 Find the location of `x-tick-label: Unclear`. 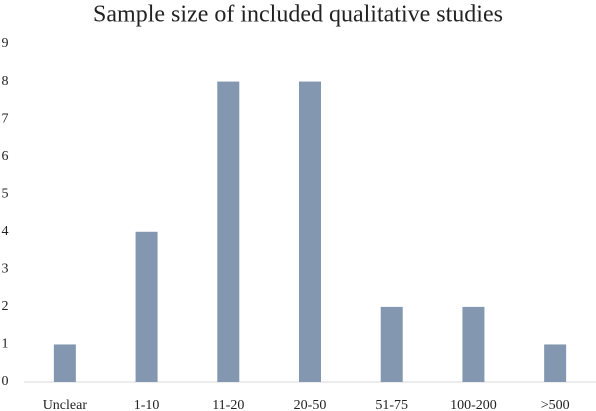

x-tick-label: Unclear is located at coordinates (65, 404).